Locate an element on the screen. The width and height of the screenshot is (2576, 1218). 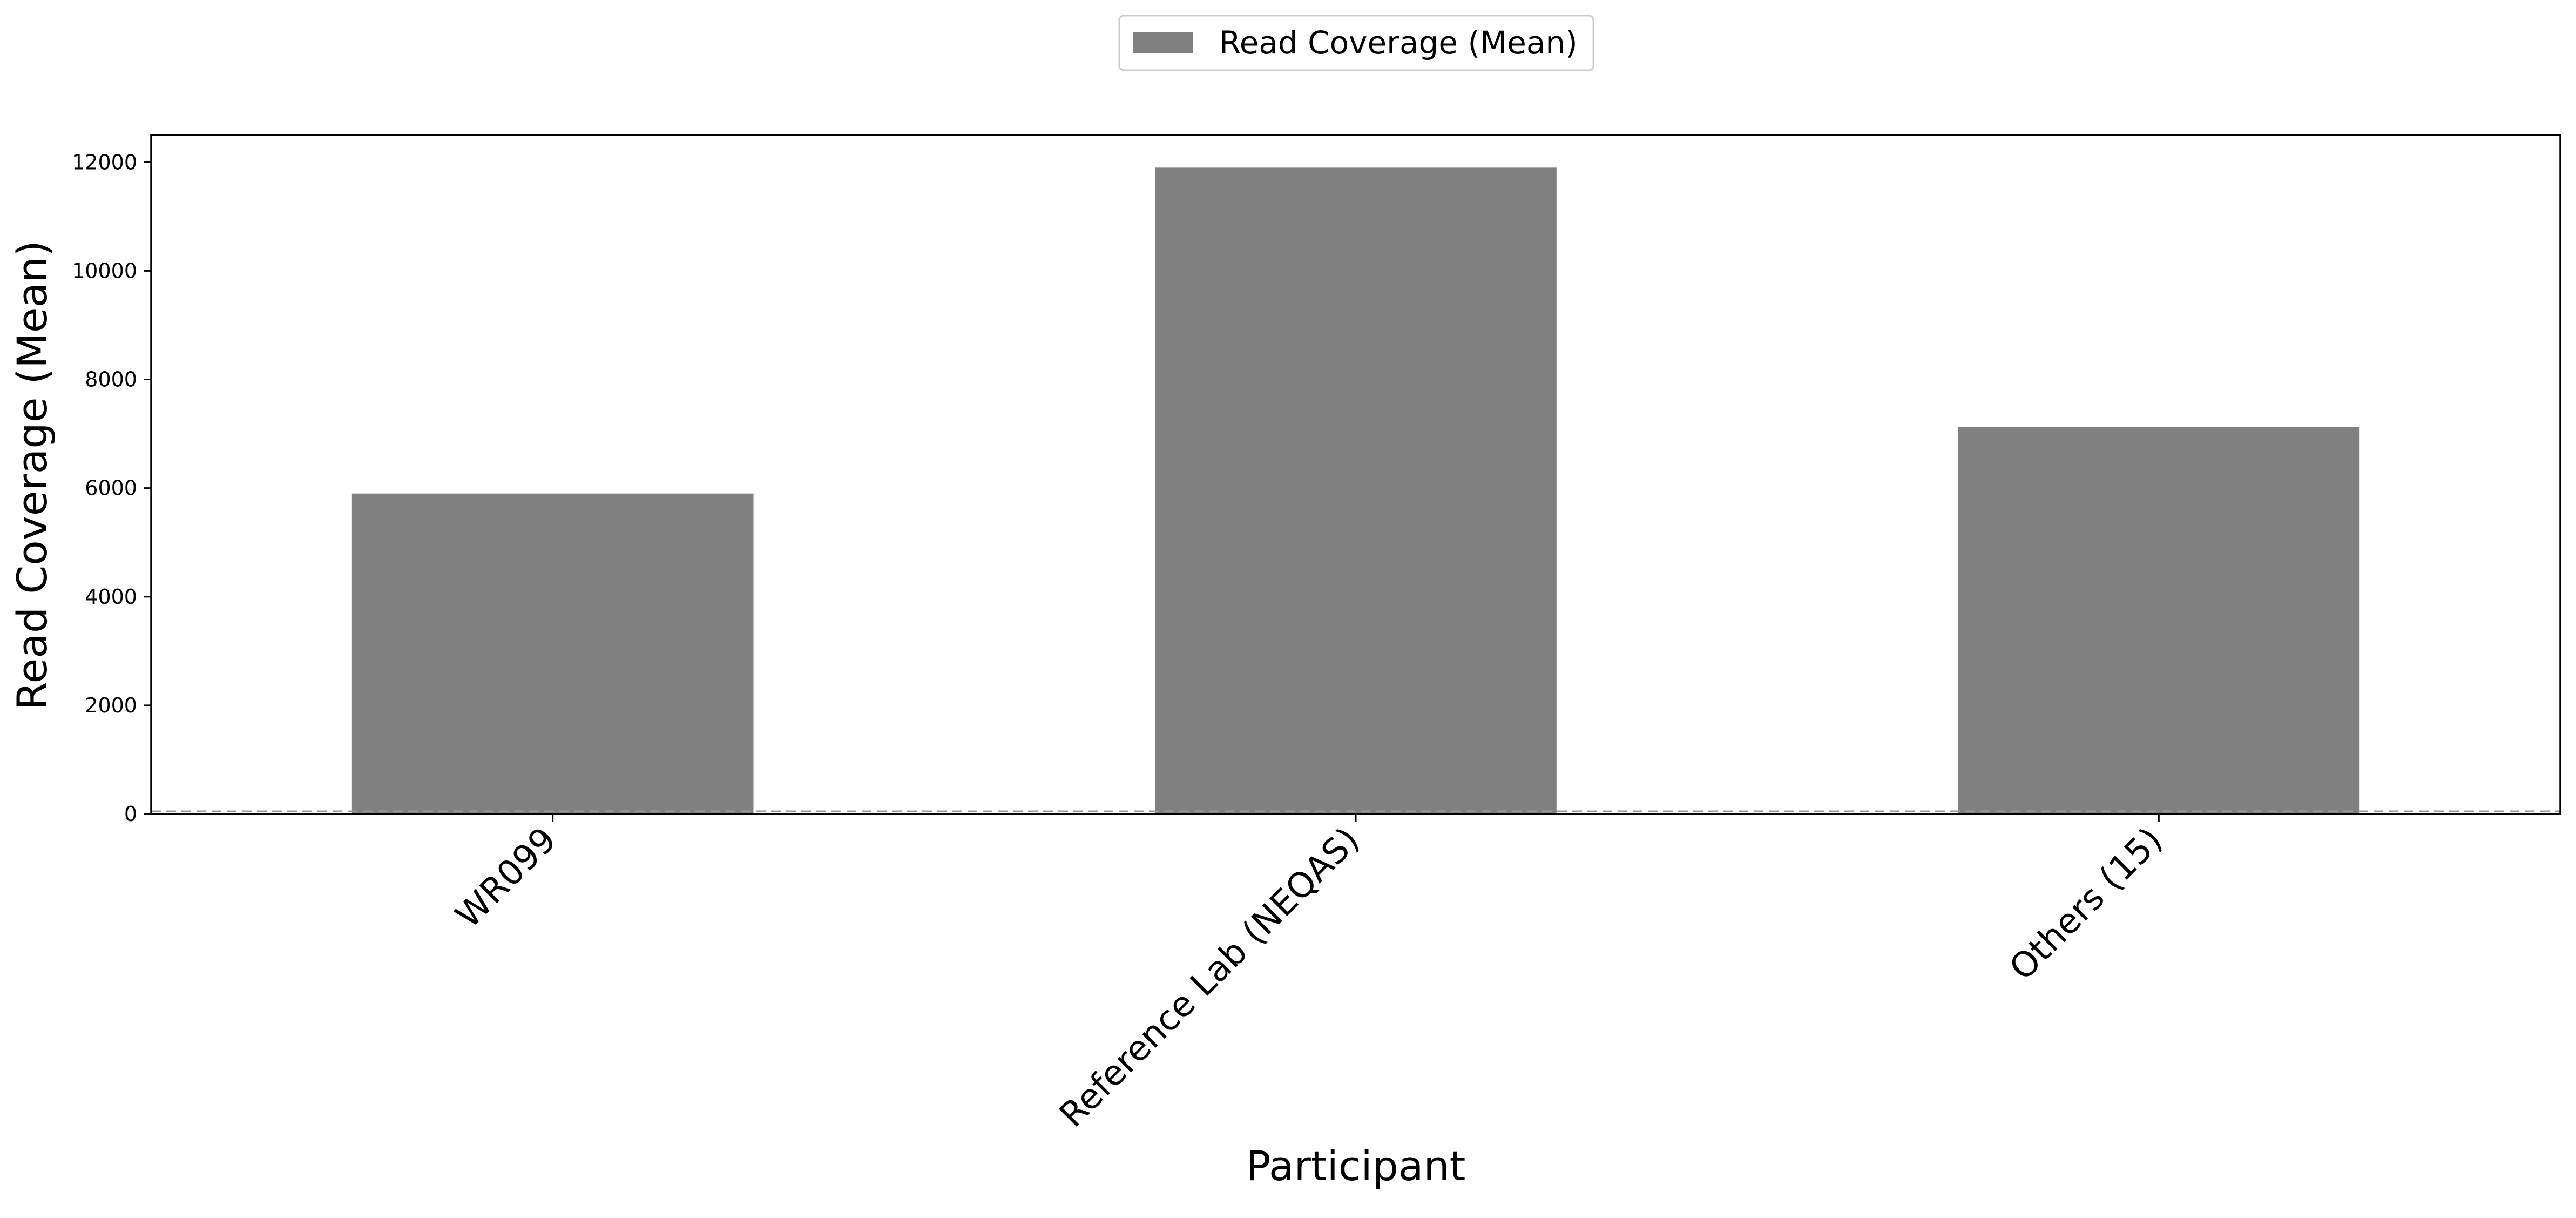
legend: Read Coverage (Mean) is located at coordinates (1356, 43).